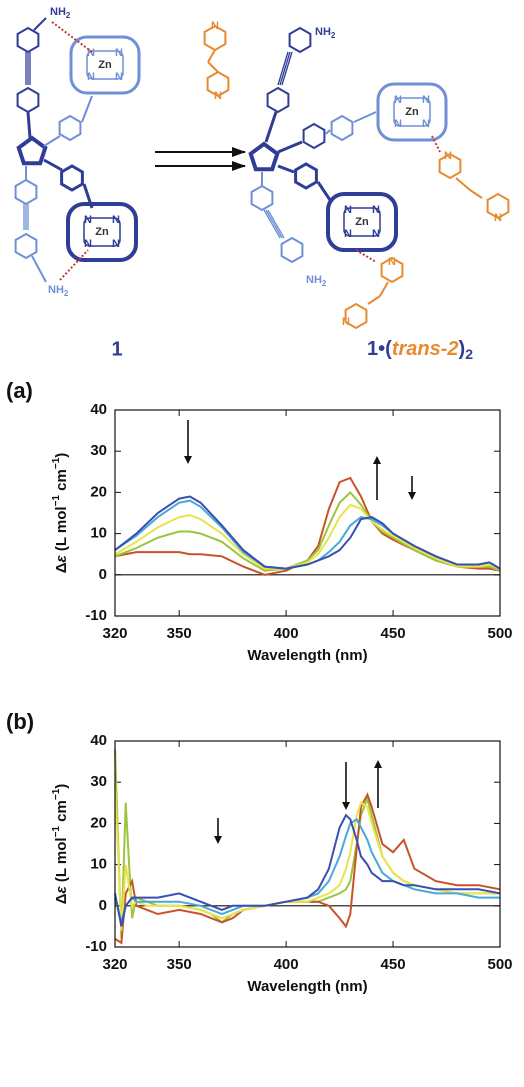  What do you see at coordinates (179, 964) in the screenshot?
I see `x-tick-label: 350` at bounding box center [179, 964].